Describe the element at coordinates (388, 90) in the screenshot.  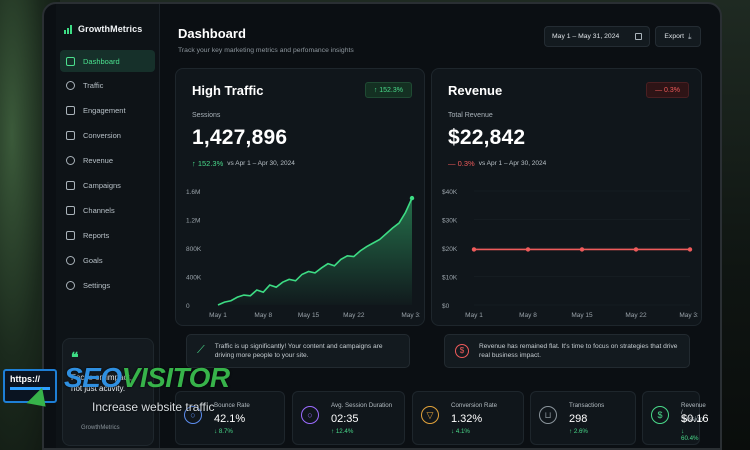
I see `traffic-change-badge: ↑ 152.3%` at that location.